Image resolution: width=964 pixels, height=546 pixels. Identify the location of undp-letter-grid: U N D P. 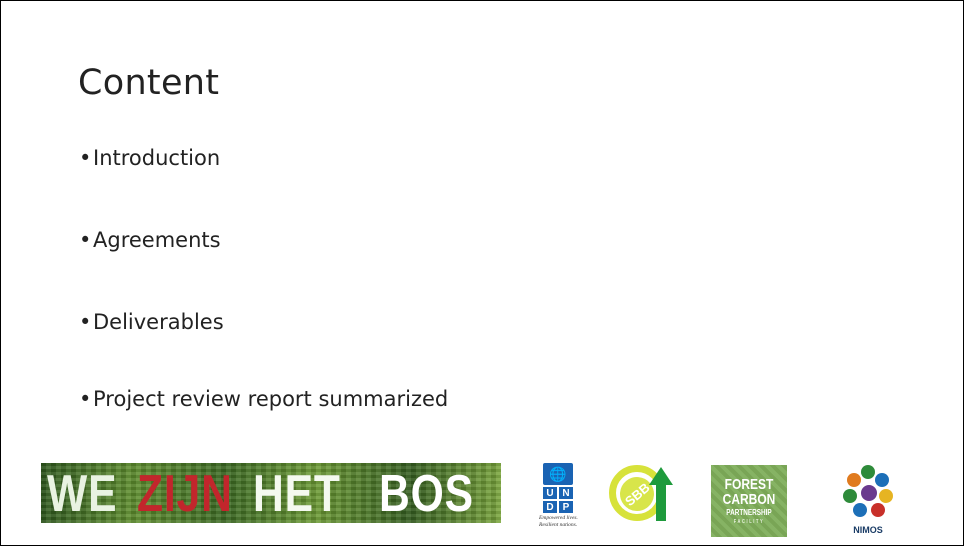
(558, 500).